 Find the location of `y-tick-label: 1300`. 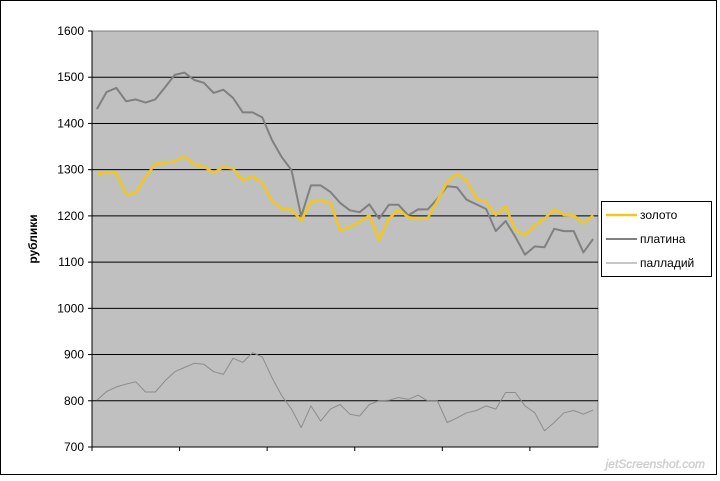

y-tick-label: 1300 is located at coordinates (70, 170).